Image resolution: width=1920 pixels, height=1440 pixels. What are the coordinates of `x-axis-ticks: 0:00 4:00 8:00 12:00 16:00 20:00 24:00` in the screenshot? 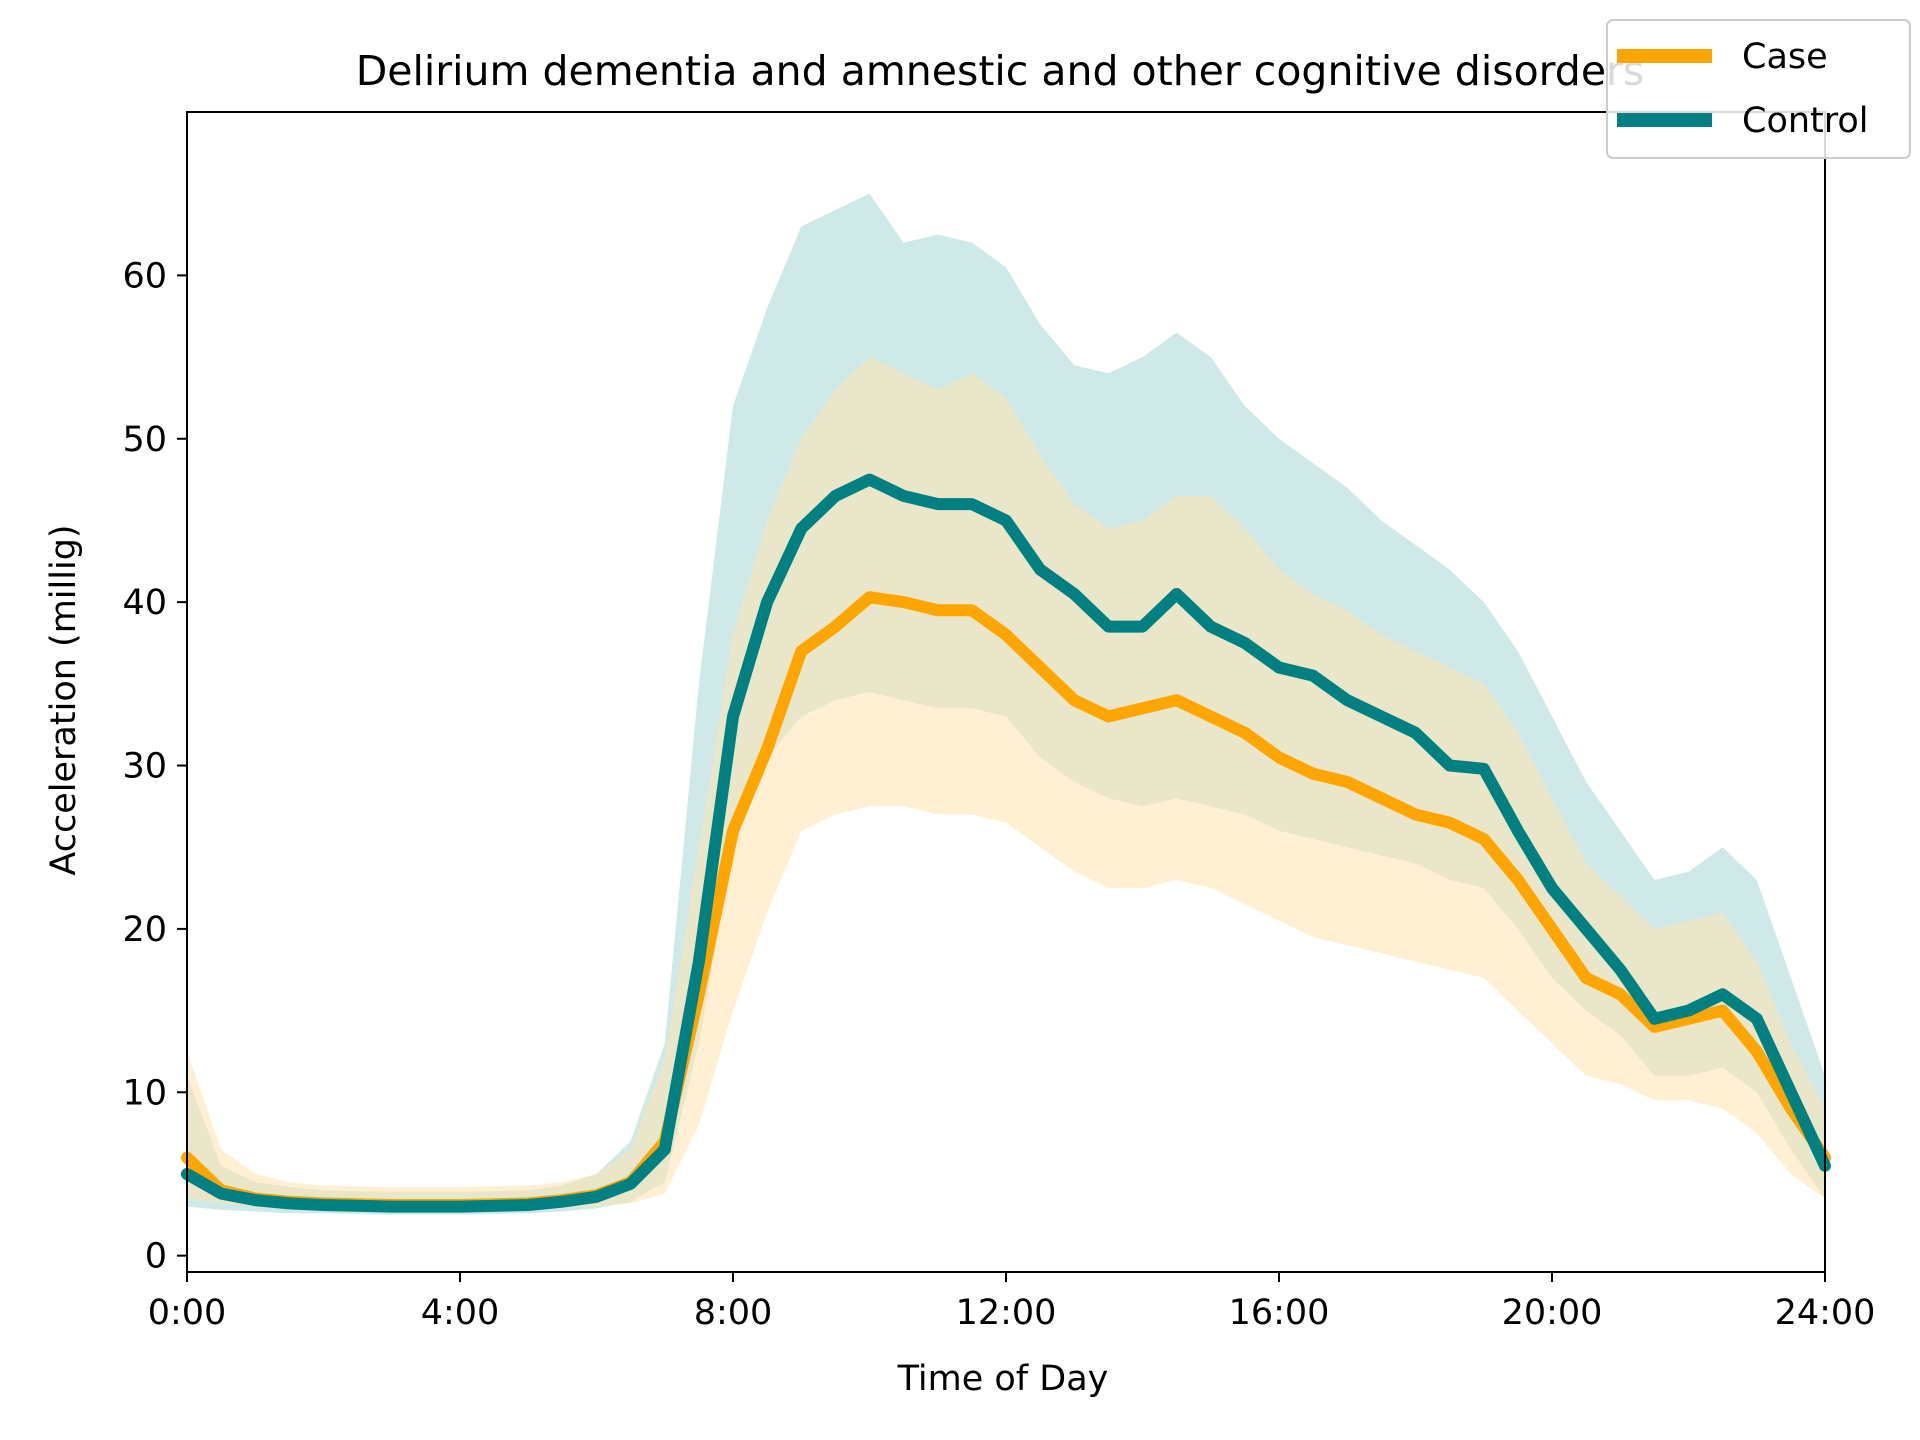 It's located at (1012, 1302).